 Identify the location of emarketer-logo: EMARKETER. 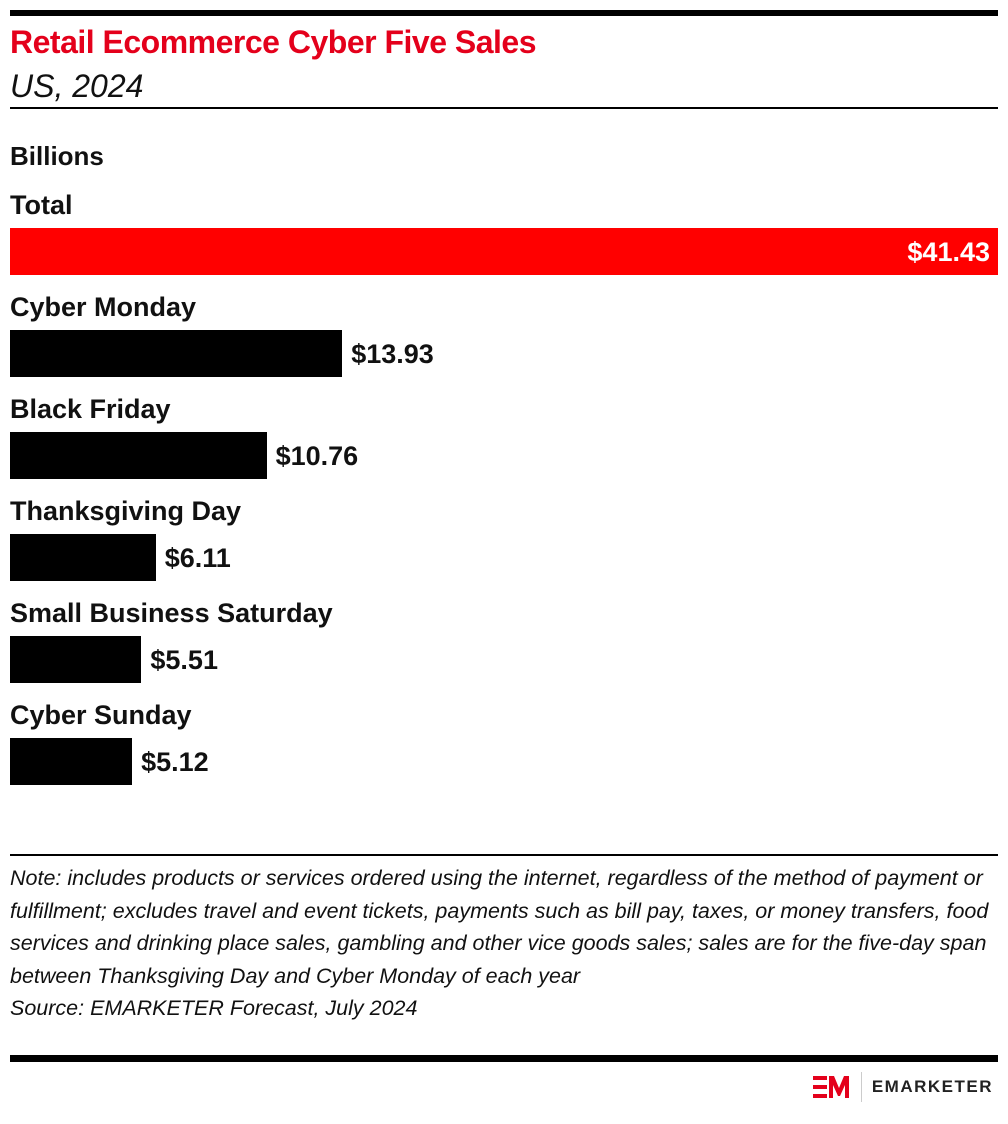
(902, 1087).